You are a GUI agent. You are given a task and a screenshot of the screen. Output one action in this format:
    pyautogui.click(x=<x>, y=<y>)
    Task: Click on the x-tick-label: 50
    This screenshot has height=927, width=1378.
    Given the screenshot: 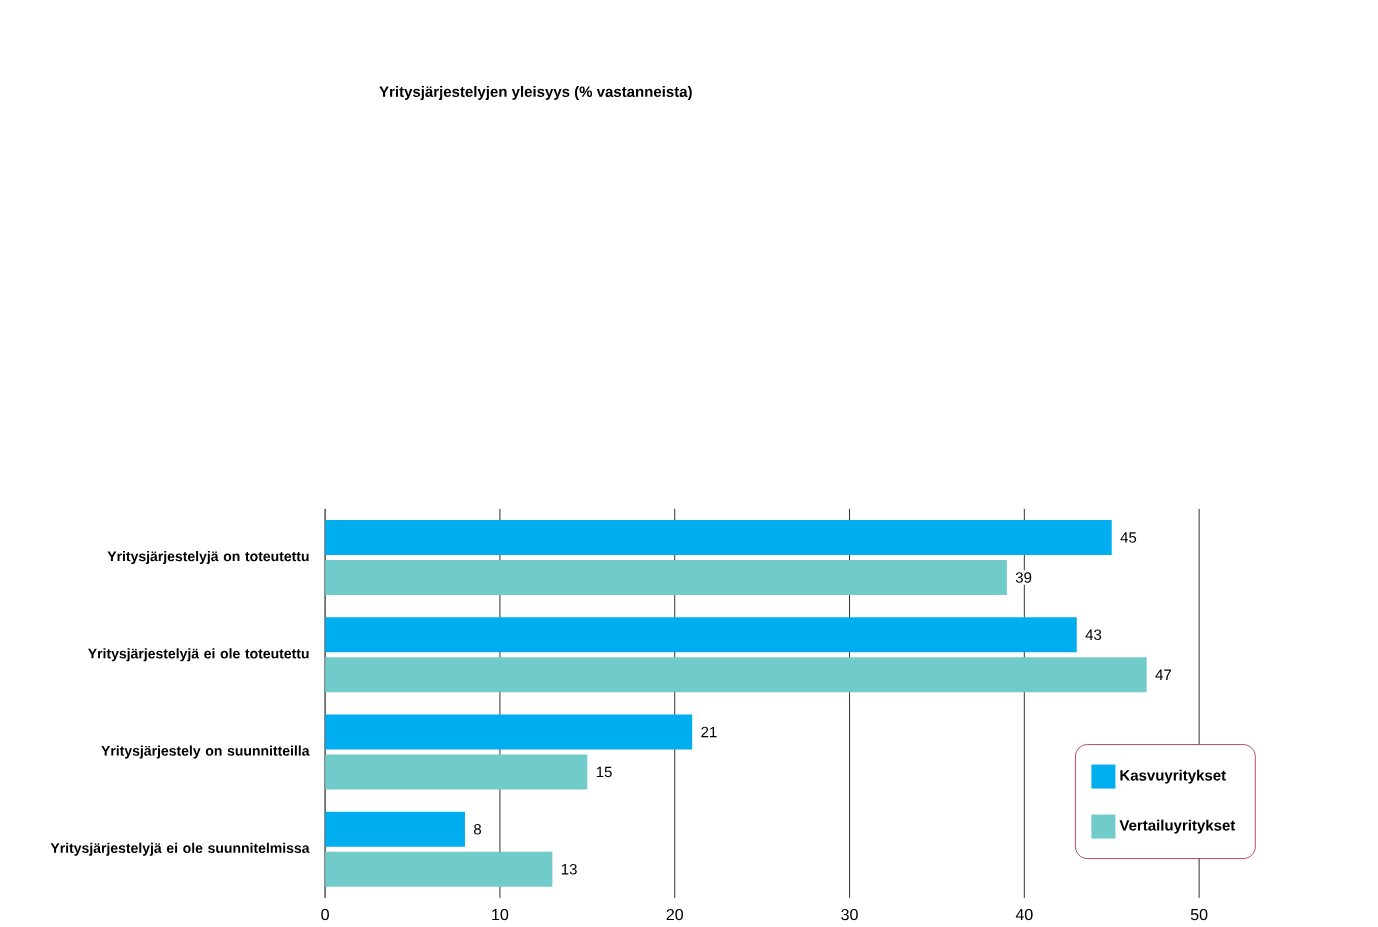 What is the action you would take?
    pyautogui.click(x=1199, y=914)
    